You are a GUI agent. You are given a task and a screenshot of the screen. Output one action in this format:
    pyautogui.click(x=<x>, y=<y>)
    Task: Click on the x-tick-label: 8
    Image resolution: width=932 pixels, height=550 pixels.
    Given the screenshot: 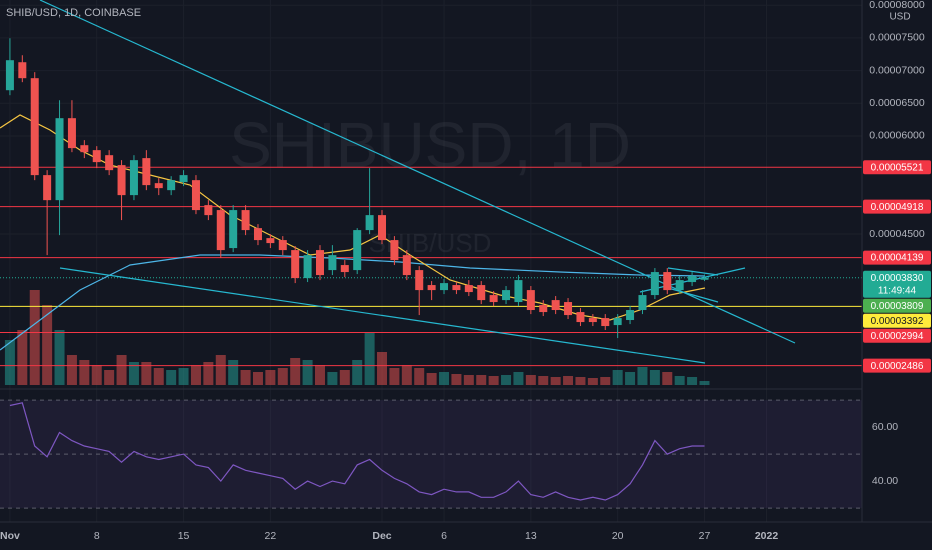 What is the action you would take?
    pyautogui.click(x=97, y=536)
    